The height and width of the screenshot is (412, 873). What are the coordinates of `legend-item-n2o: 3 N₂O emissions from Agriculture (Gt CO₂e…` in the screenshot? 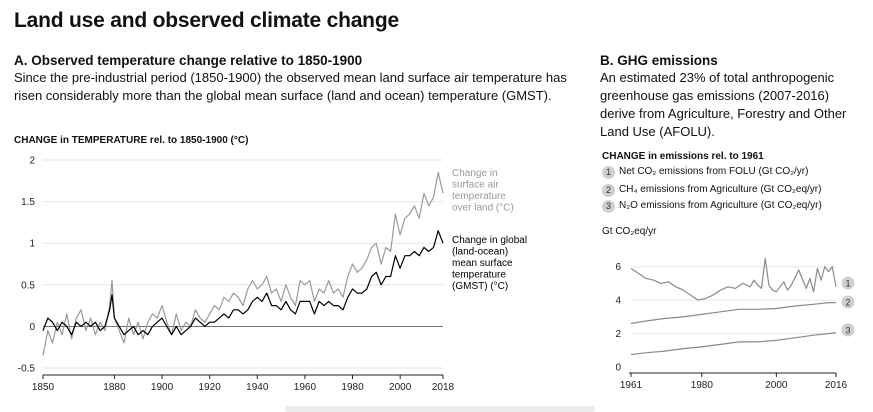 It's located at (712, 206).